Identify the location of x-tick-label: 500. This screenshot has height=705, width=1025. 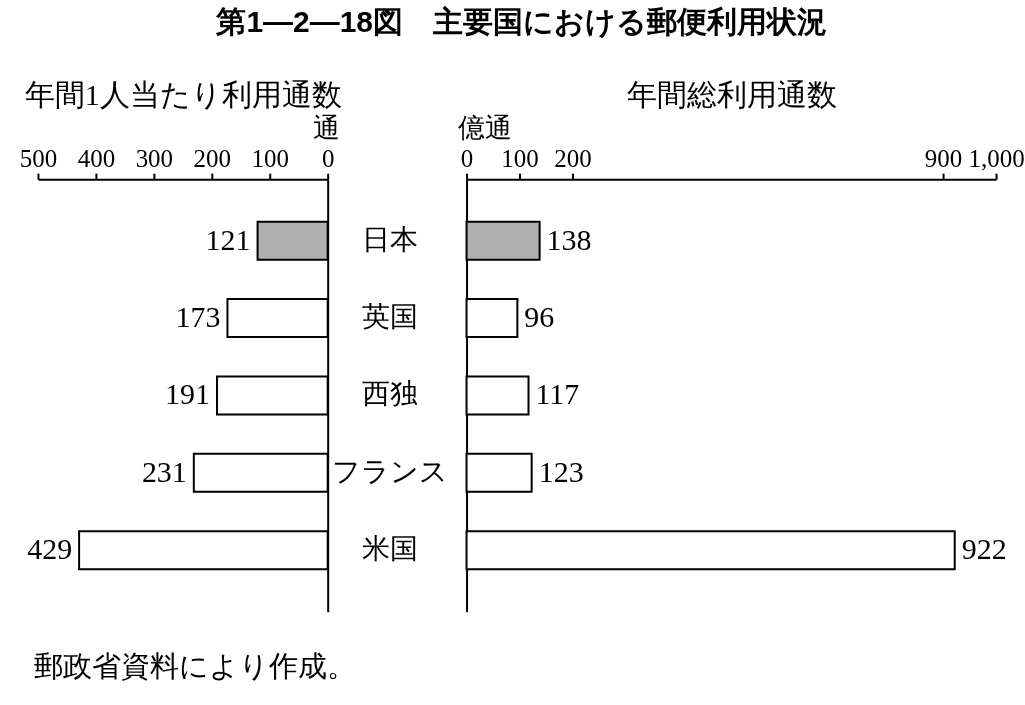
(38, 158).